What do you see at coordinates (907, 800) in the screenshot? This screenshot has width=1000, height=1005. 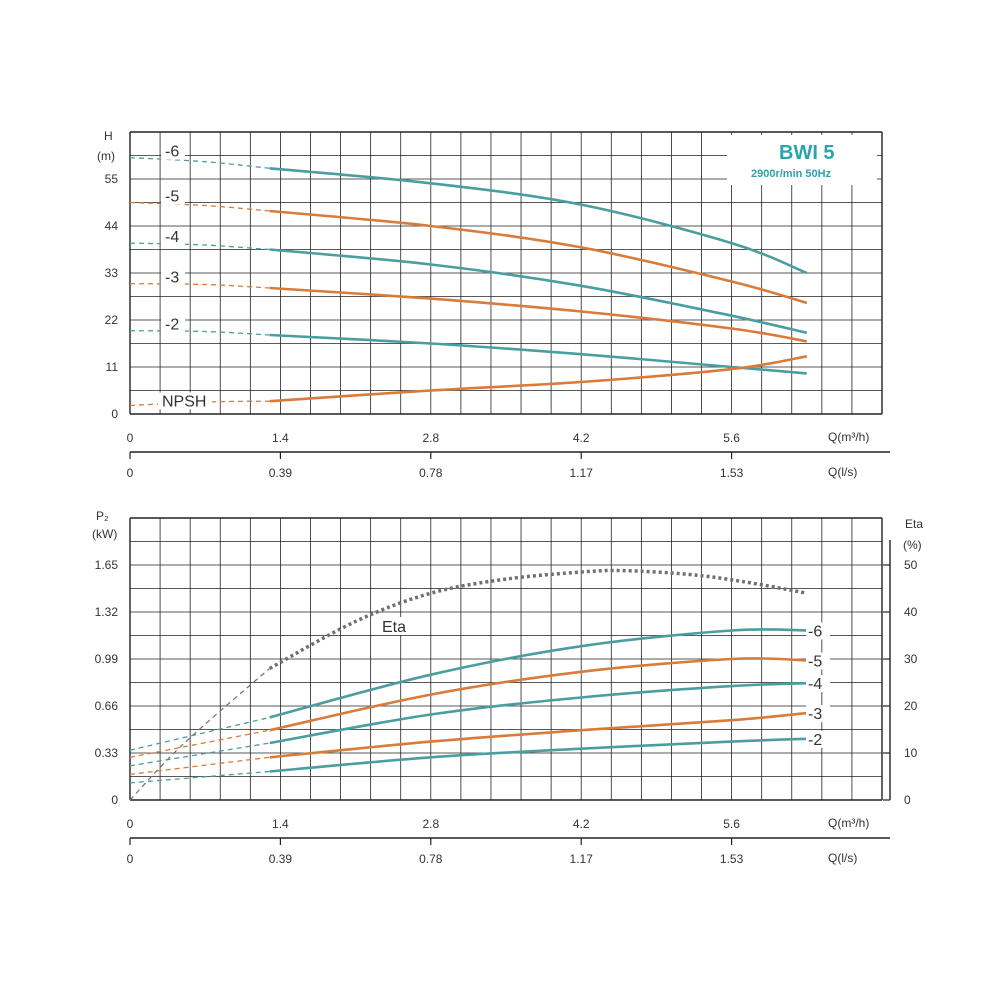 I see `eta-y-tick-label: 0` at bounding box center [907, 800].